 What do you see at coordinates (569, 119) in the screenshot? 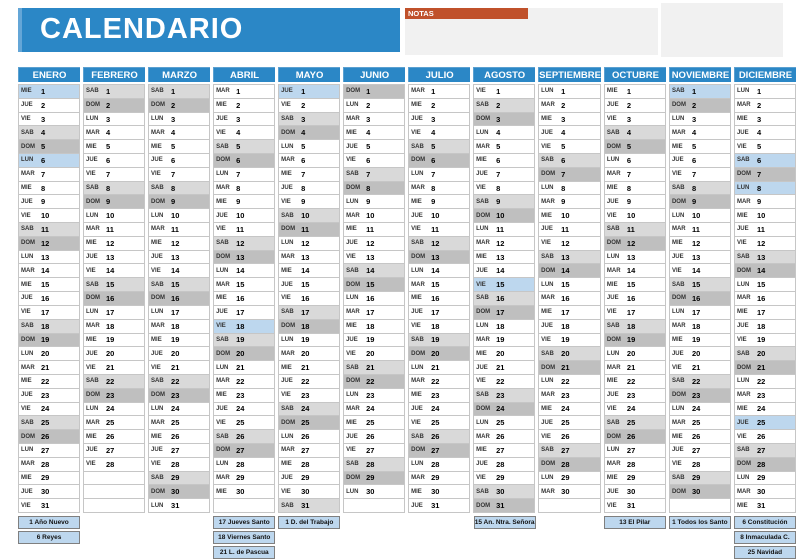
I see `day-cell: MIE 3` at bounding box center [569, 119].